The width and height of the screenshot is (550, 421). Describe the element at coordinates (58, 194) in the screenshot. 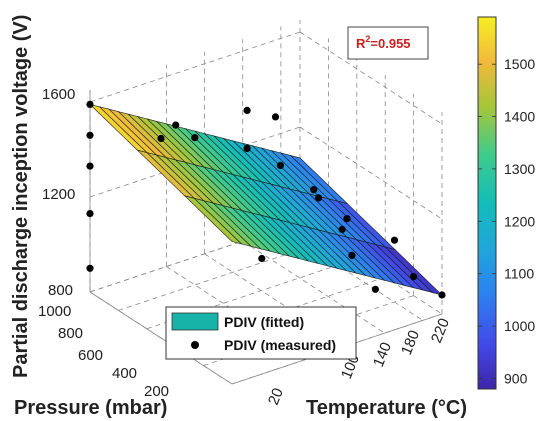

I see `z-tick-label: 1200` at that location.